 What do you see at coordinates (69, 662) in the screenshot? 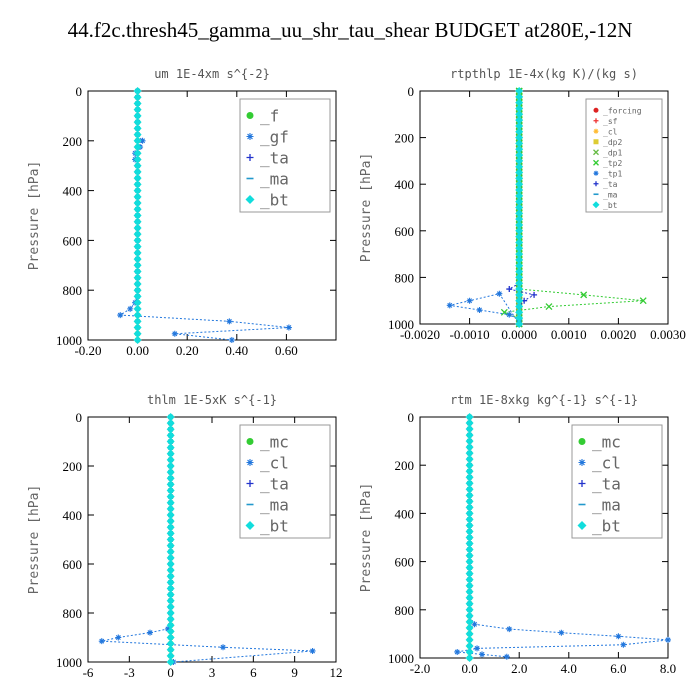
I see `y-tick-label: 1000` at bounding box center [69, 662].